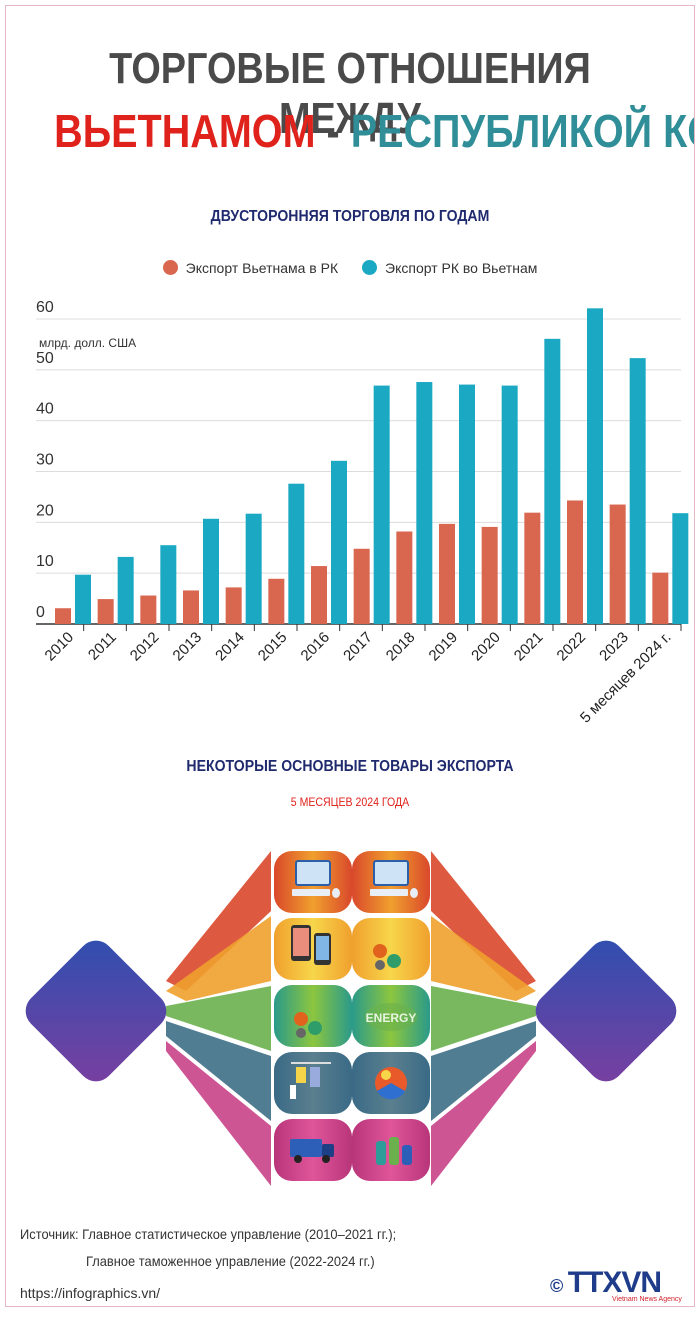  I want to click on goods-subtitle: 5 МЕСЯЦЕВ 2024 ГОДА, so click(350, 802).